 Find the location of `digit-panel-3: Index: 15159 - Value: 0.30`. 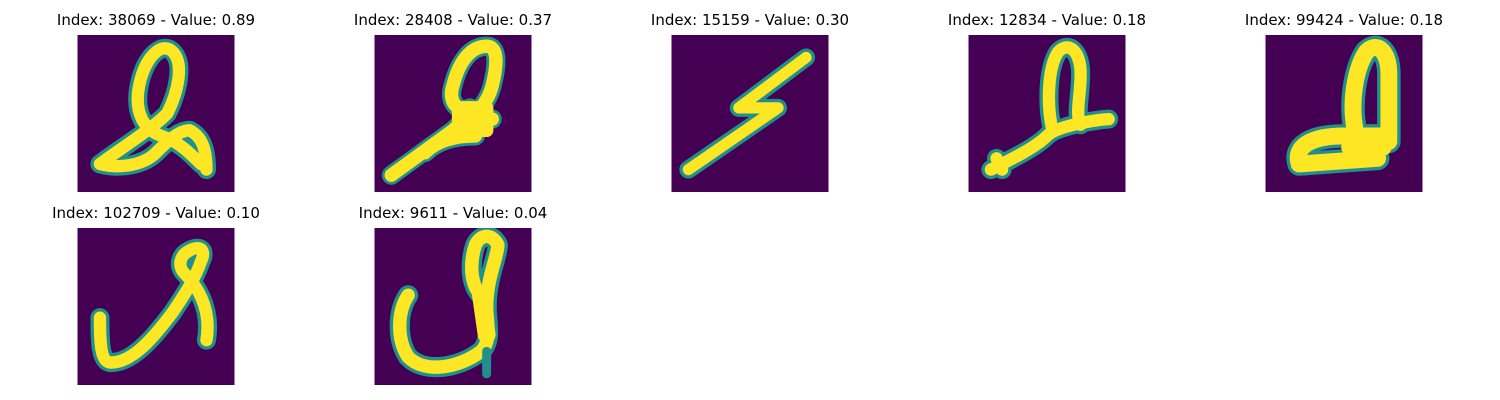

digit-panel-3: Index: 15159 - Value: 0.30 is located at coordinates (750, 100).